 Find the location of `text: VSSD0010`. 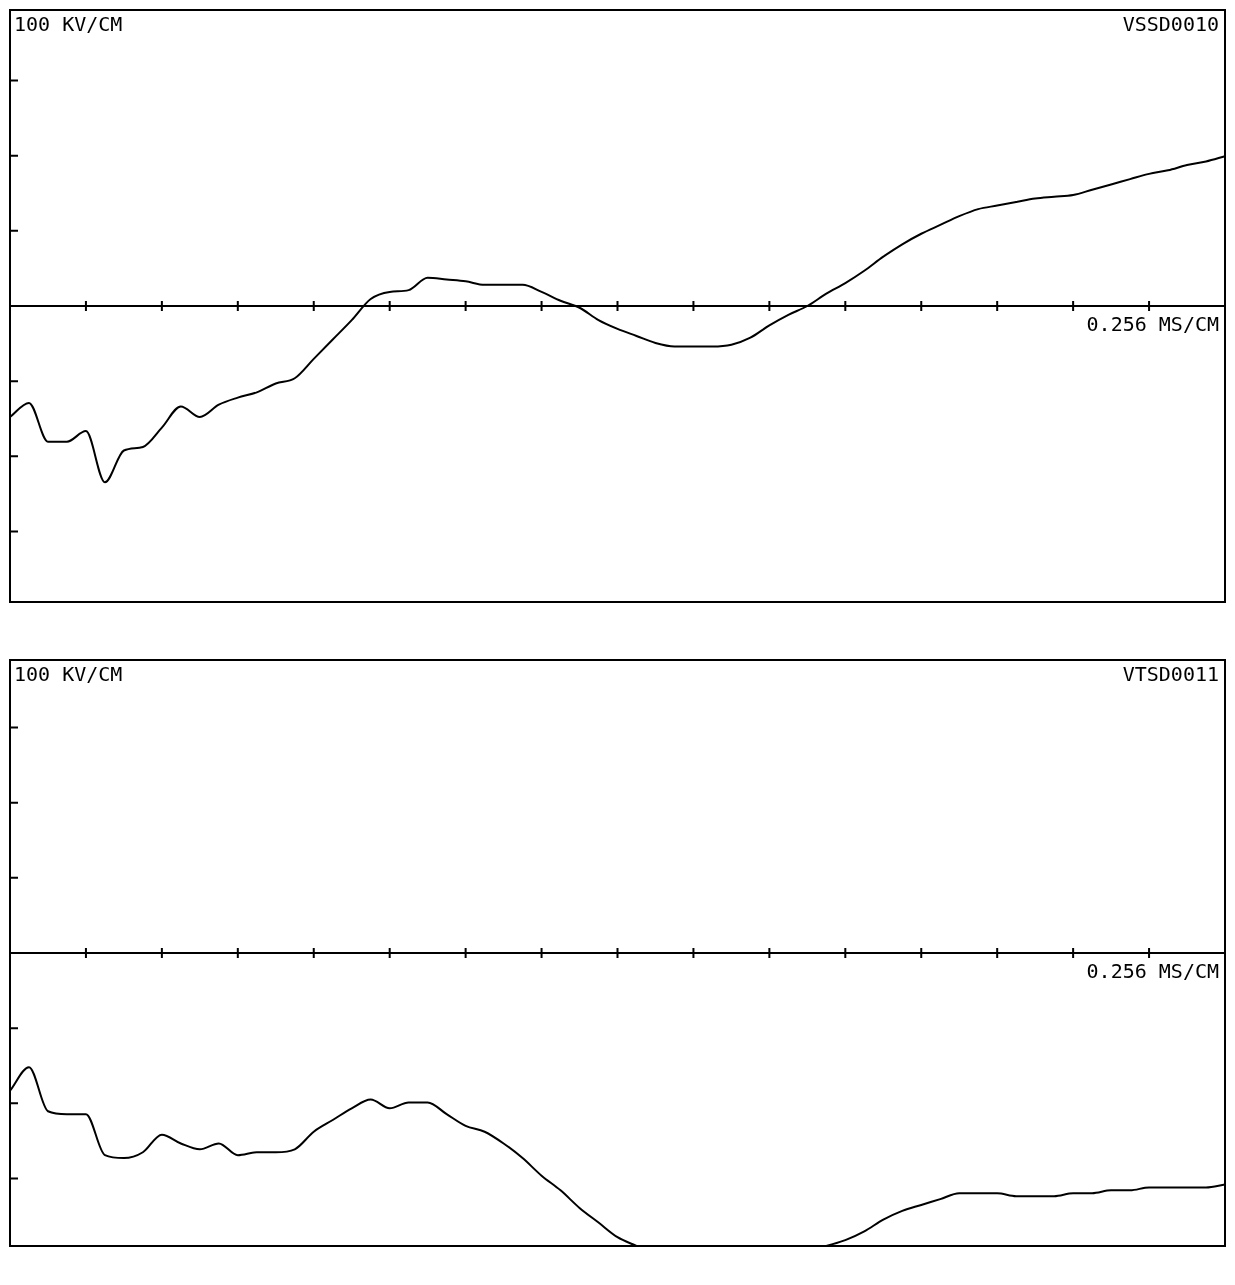

text: VSSD0010 is located at coordinates (1170, 24).